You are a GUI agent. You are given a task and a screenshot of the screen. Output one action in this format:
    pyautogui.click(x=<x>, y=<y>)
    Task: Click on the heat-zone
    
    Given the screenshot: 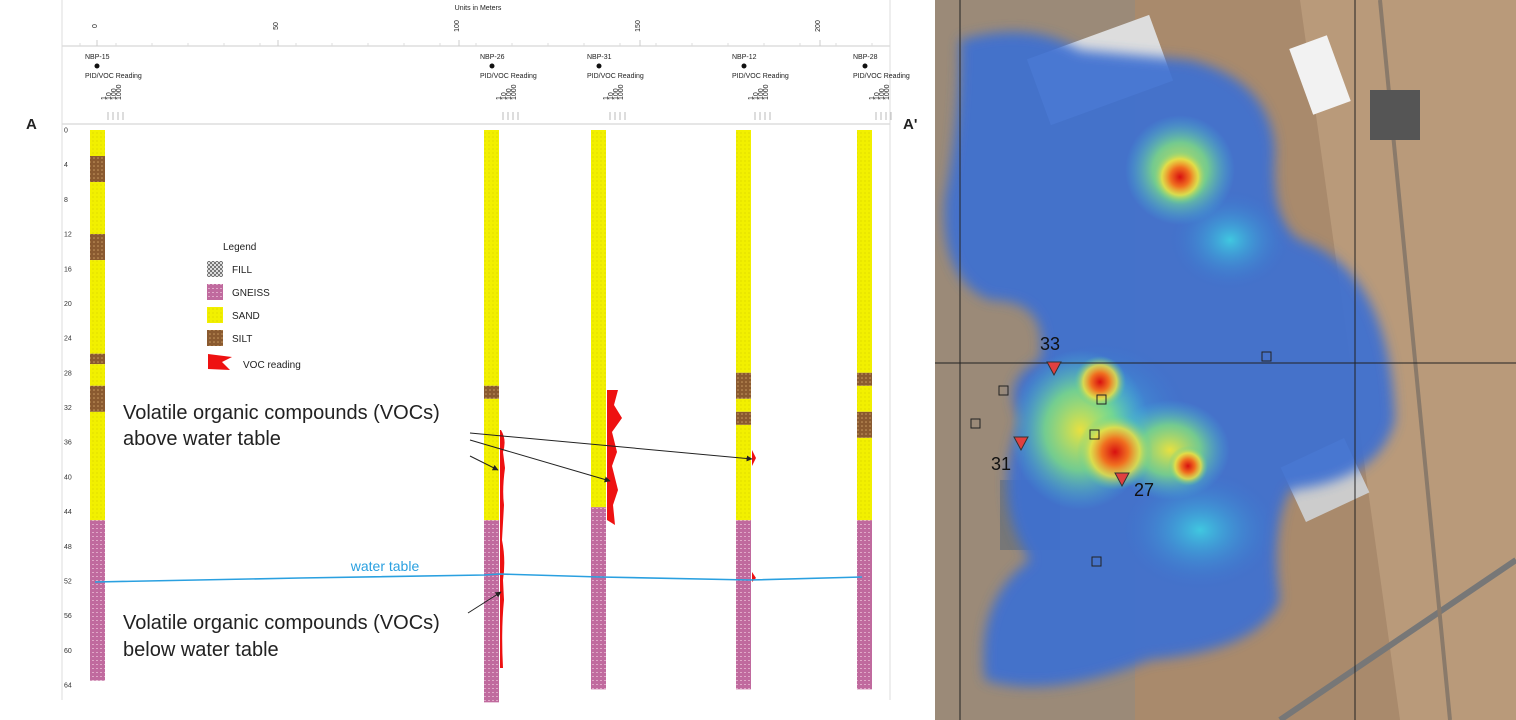 What is the action you would take?
    pyautogui.click(x=1200, y=530)
    